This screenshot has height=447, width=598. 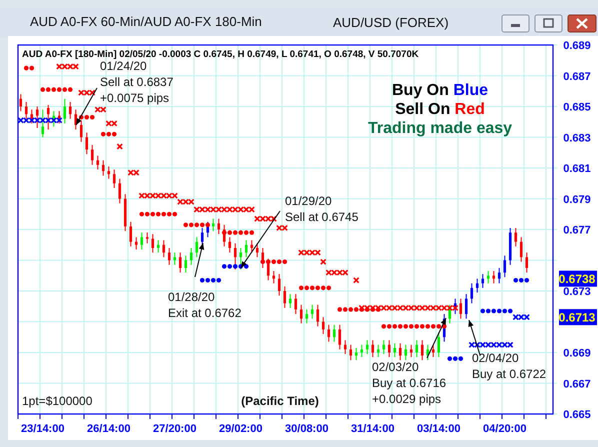 What do you see at coordinates (577, 138) in the screenshot?
I see `y-tick-label: 0.683` at bounding box center [577, 138].